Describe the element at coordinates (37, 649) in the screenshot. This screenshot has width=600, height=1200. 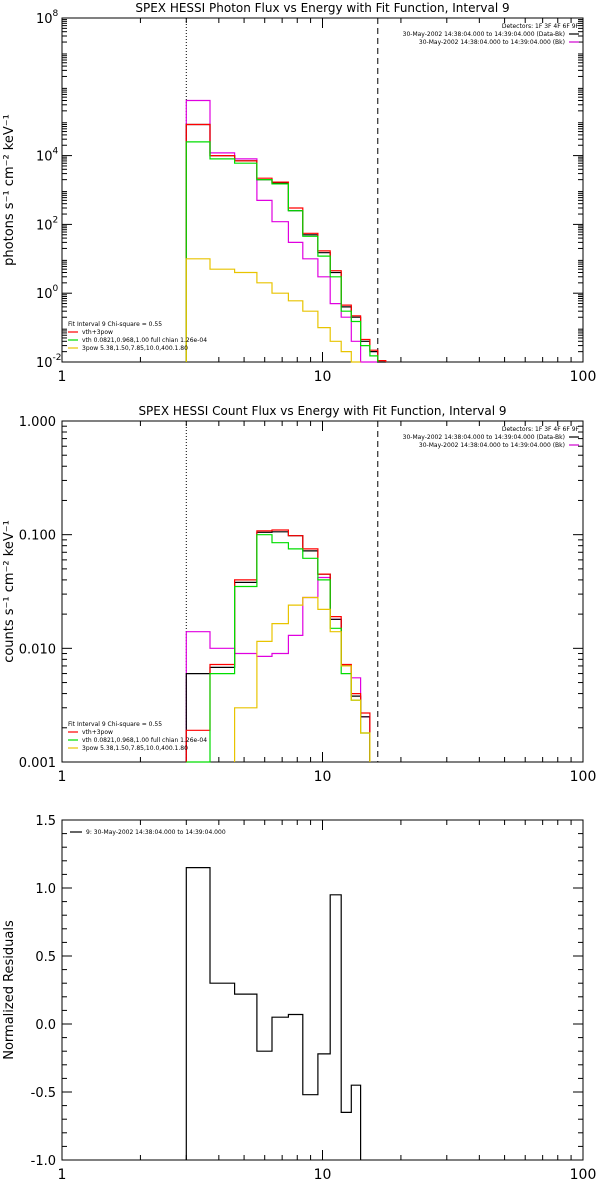
I see `y-tick-label: 0.010` at that location.